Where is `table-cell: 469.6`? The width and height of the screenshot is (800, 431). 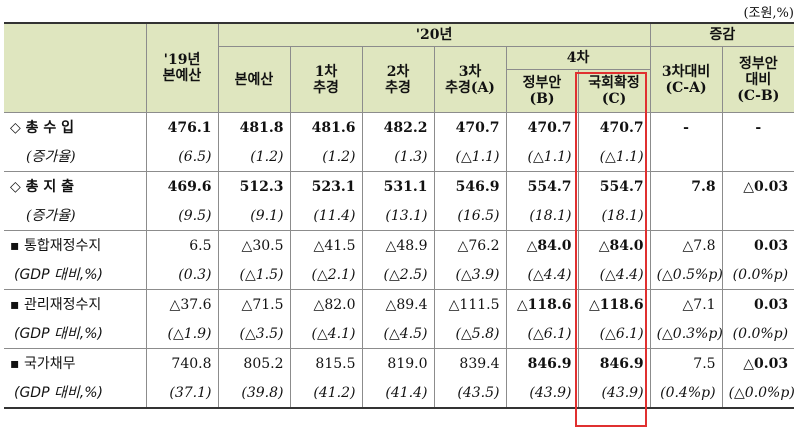
table-cell: 469.6 is located at coordinates (181, 186).